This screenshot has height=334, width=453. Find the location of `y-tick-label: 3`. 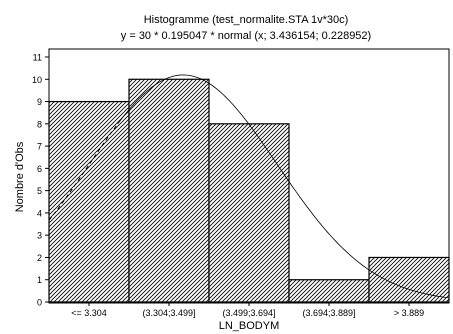

y-tick-label: 3 is located at coordinates (39, 236).